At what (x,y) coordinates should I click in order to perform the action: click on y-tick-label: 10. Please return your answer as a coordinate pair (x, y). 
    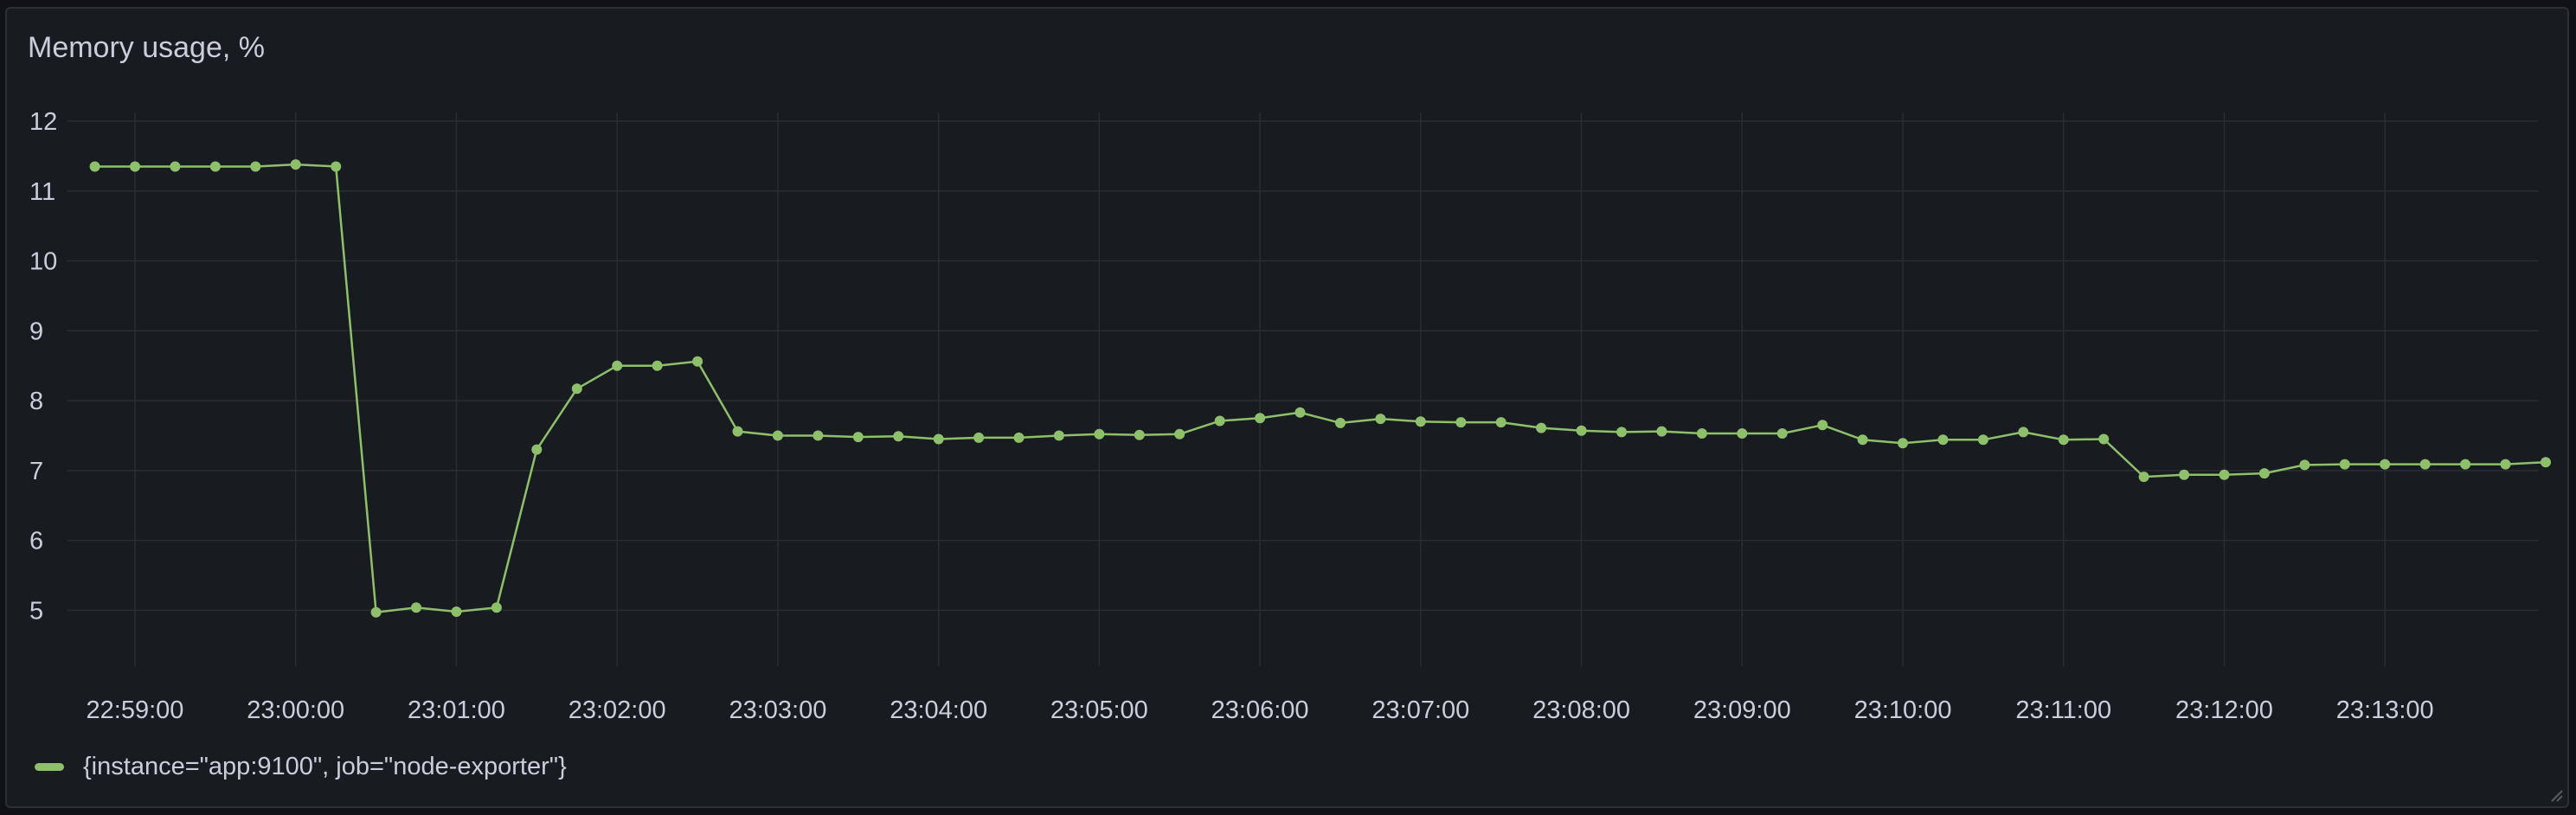
    Looking at the image, I should click on (43, 262).